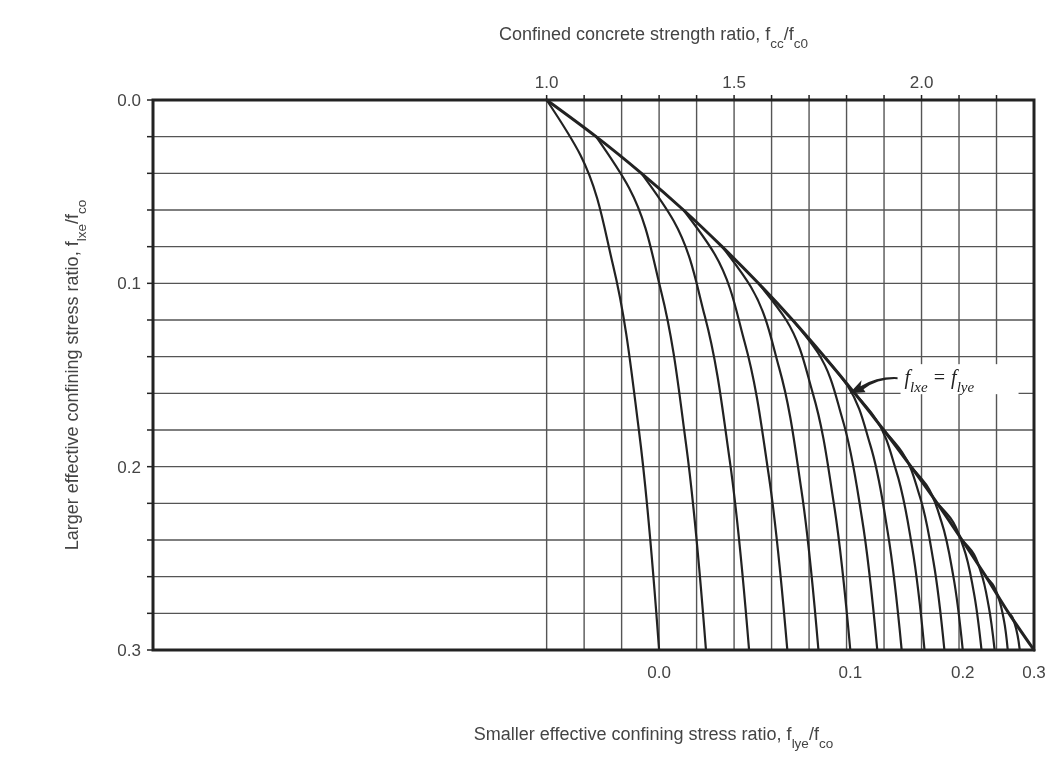 The image size is (1053, 781). Describe the element at coordinates (129, 467) in the screenshot. I see `y-tick-label: 0.2` at that location.